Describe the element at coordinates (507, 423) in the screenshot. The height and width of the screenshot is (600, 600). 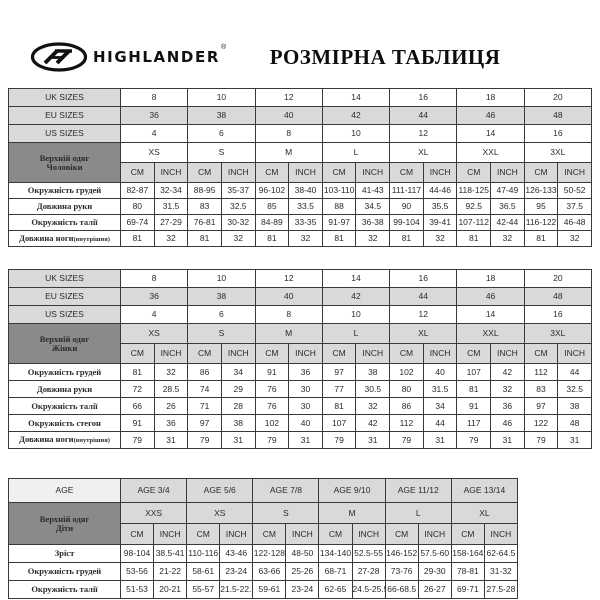
I see `measurement-value-cell: 46` at that location.